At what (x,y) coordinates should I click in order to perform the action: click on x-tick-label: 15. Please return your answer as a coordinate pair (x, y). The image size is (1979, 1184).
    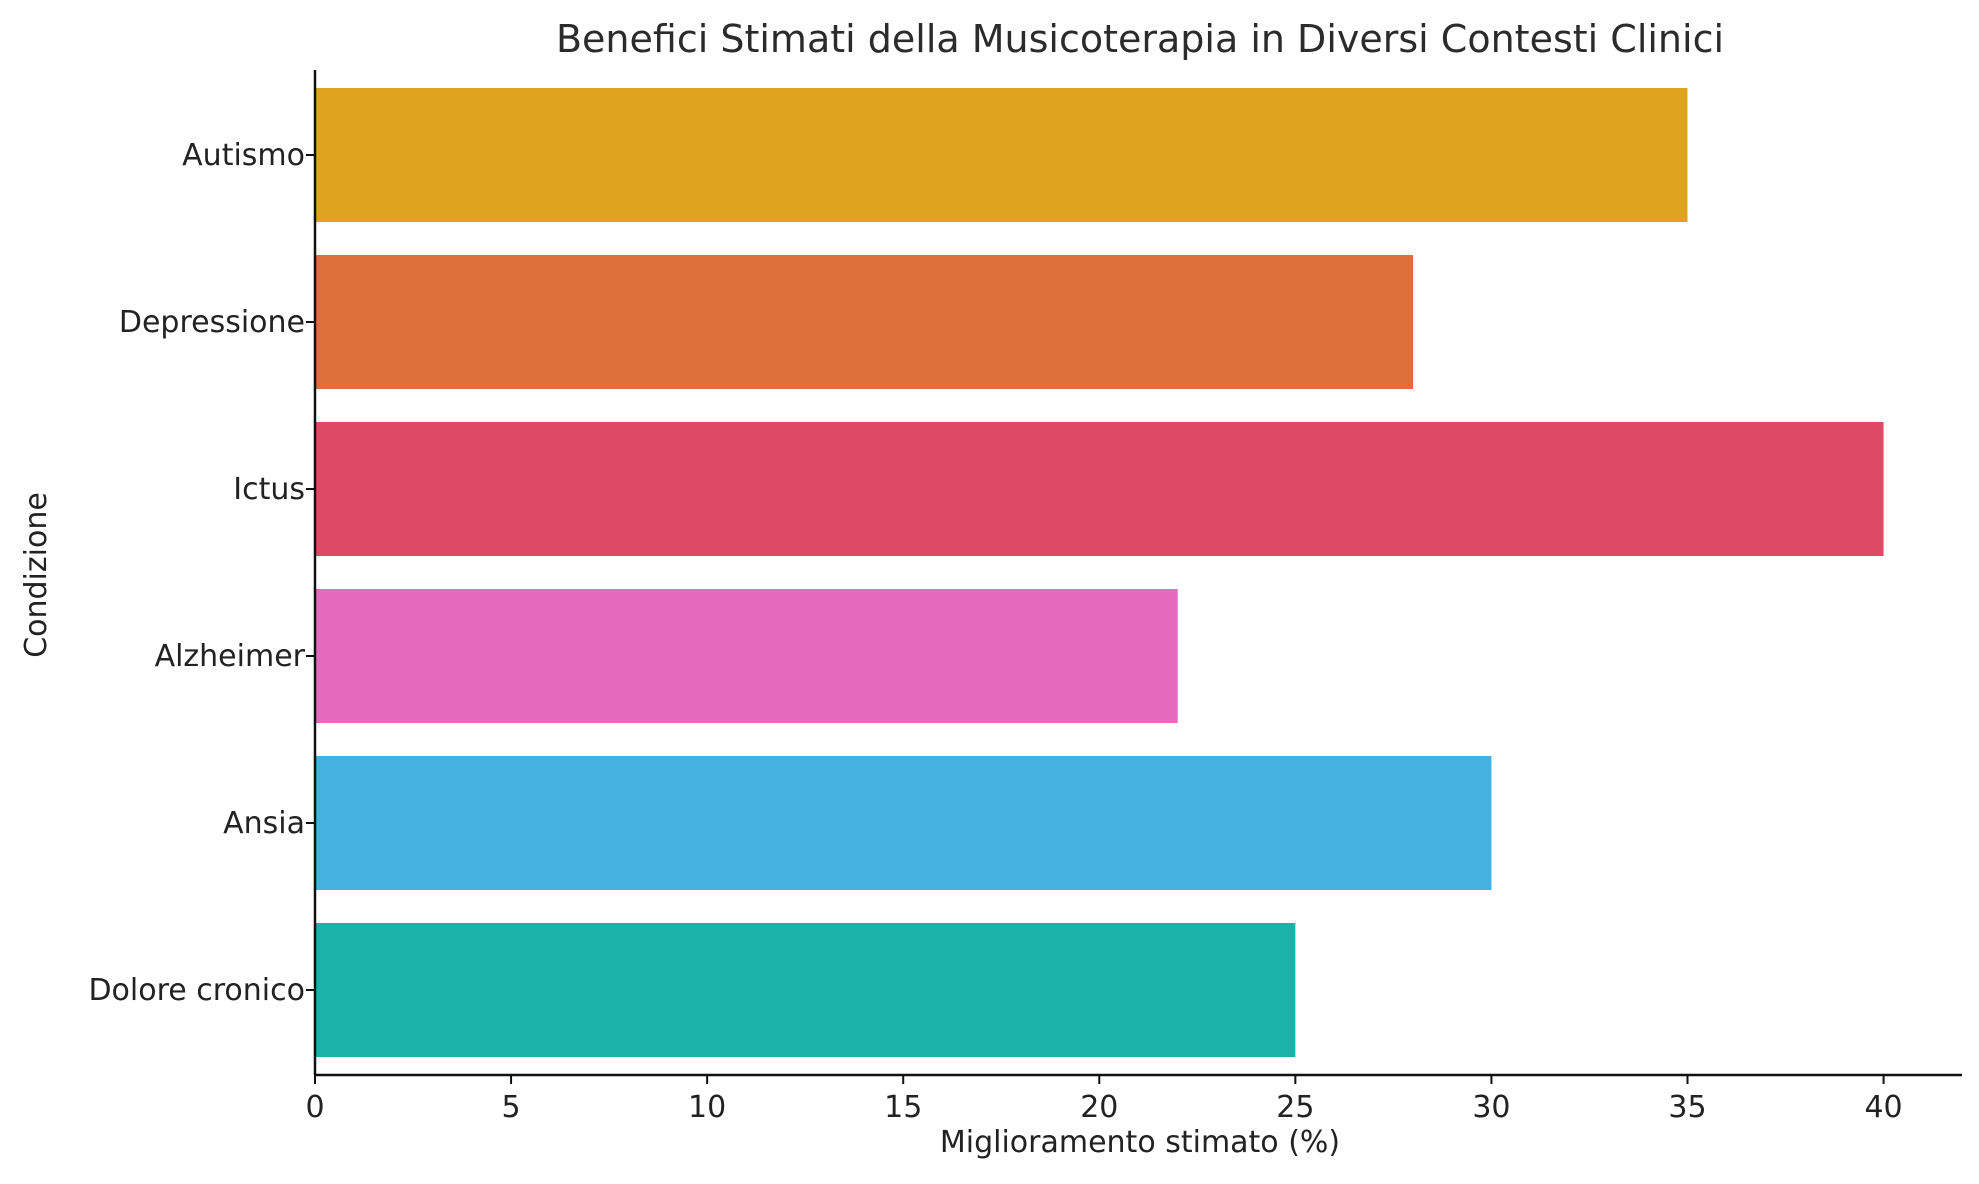
    Looking at the image, I should click on (903, 1107).